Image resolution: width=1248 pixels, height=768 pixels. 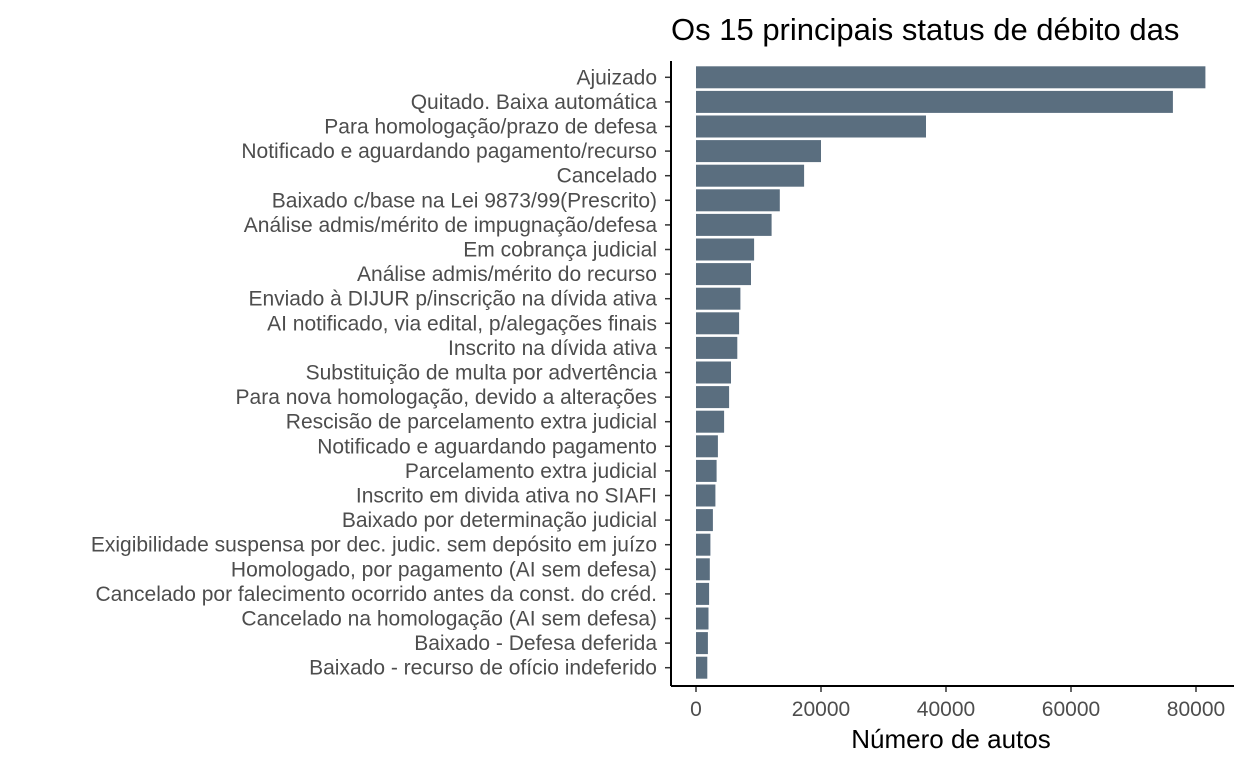 What do you see at coordinates (471, 422) in the screenshot?
I see `category-label: Rescisão de parcelamento extra judicial` at bounding box center [471, 422].